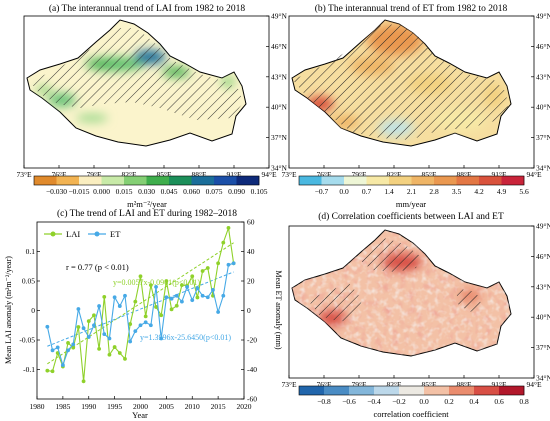 The image size is (550, 421). Describe the element at coordinates (140, 303) in the screenshot. I see `fit-line-lai` at that location.